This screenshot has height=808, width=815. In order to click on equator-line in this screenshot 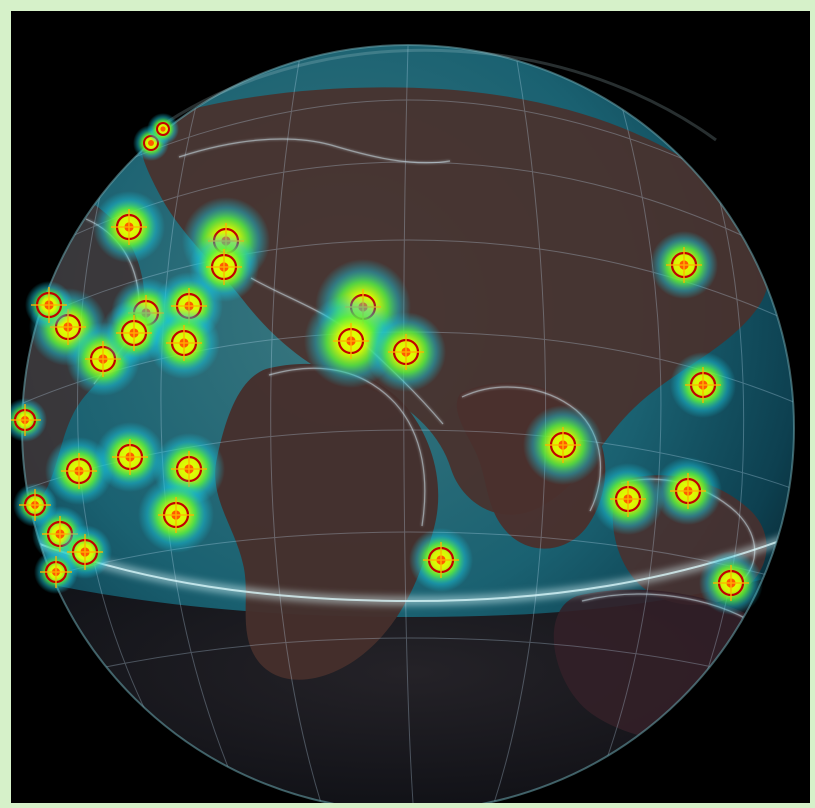, I will do `click(408, 567)`.